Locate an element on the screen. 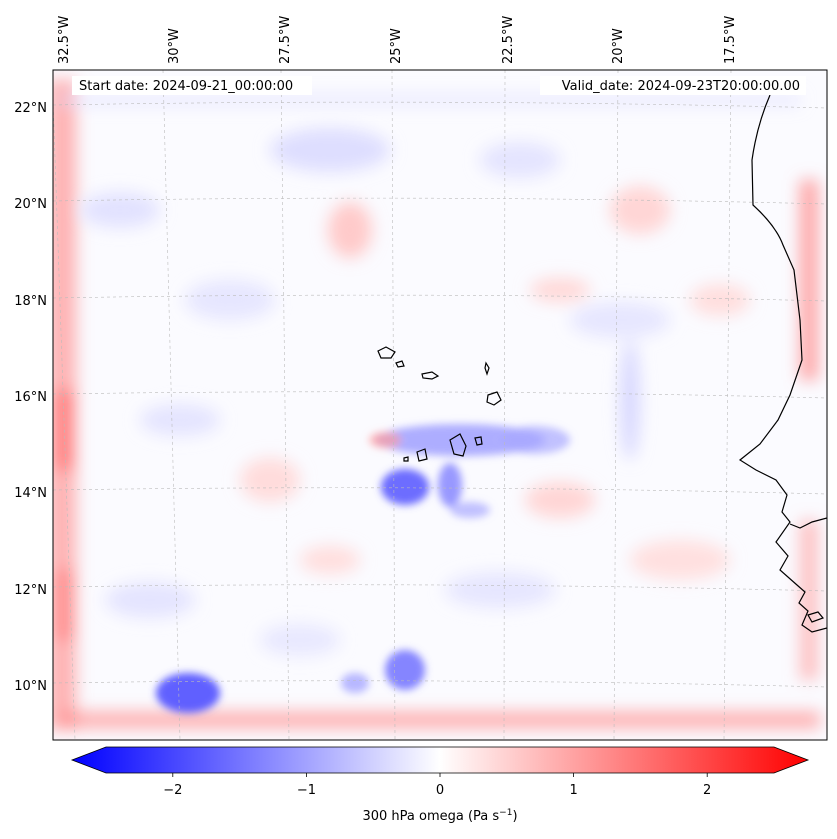  colorbar-tick-label: 1 is located at coordinates (573, 790).